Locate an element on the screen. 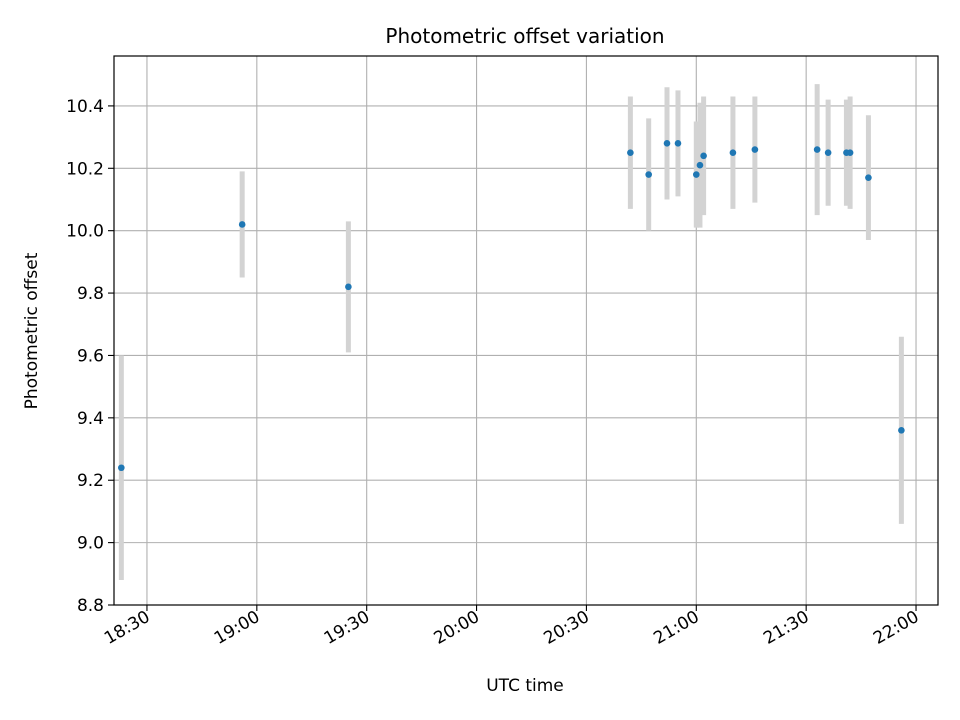  y-tick-label: 9.0 is located at coordinates (90, 544).